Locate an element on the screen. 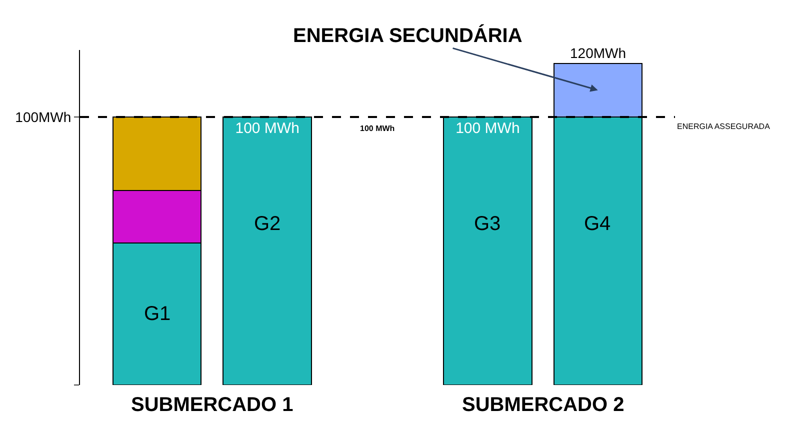 This screenshot has width=785, height=435. text: SUBMERCADO 1 is located at coordinates (212, 405).